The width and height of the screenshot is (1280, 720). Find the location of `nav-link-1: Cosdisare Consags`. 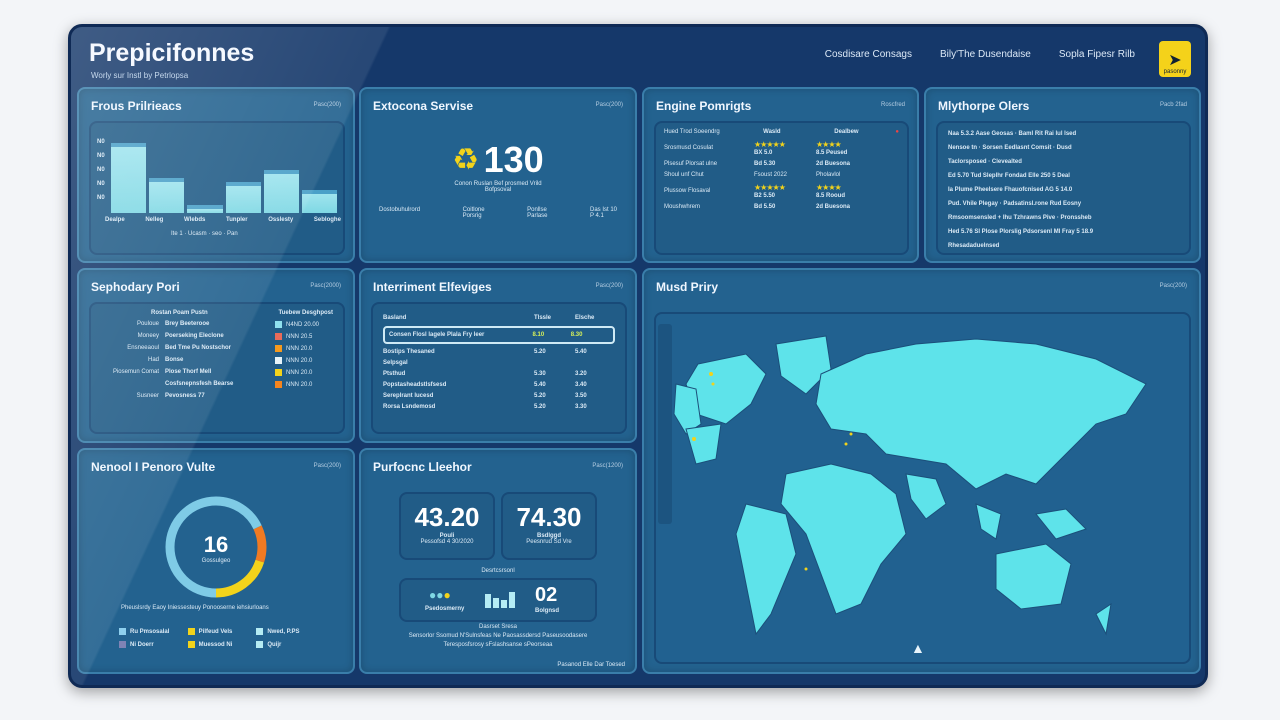

nav-link-1: Cosdisare Consags is located at coordinates (868, 54).